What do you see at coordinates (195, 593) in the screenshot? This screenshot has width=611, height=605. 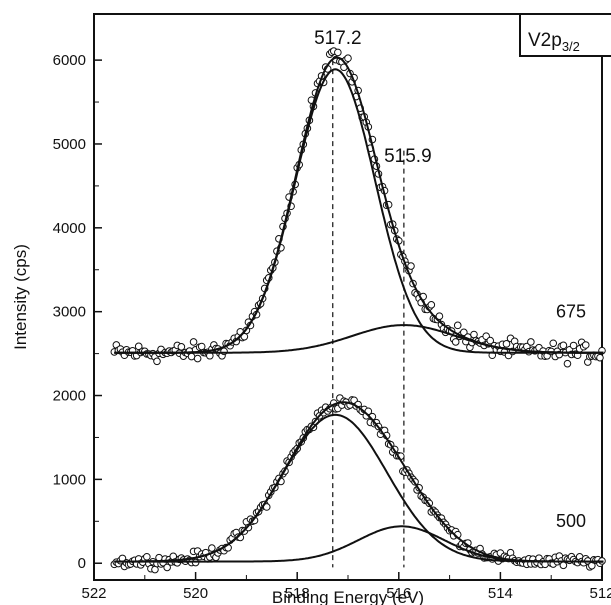 I see `x-tick-label: 520` at bounding box center [195, 593].